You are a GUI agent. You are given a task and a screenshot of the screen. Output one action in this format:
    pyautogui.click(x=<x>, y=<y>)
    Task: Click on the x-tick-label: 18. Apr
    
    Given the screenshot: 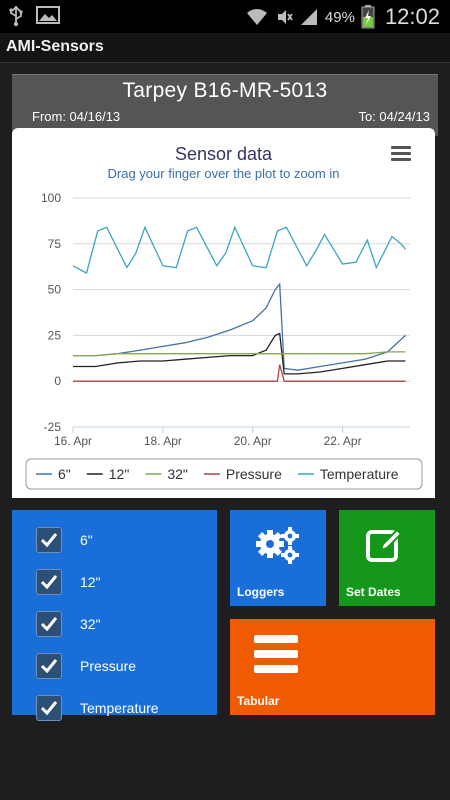 What is the action you would take?
    pyautogui.click(x=163, y=441)
    